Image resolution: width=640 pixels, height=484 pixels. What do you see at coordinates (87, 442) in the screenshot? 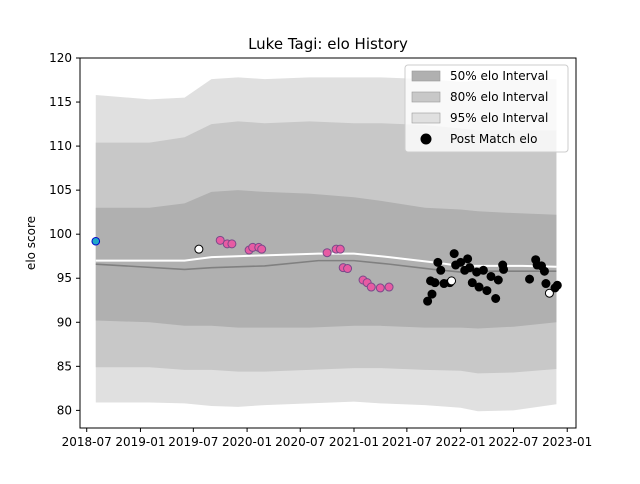
I see `x-tick-label-0: 2018-07` at bounding box center [87, 442].